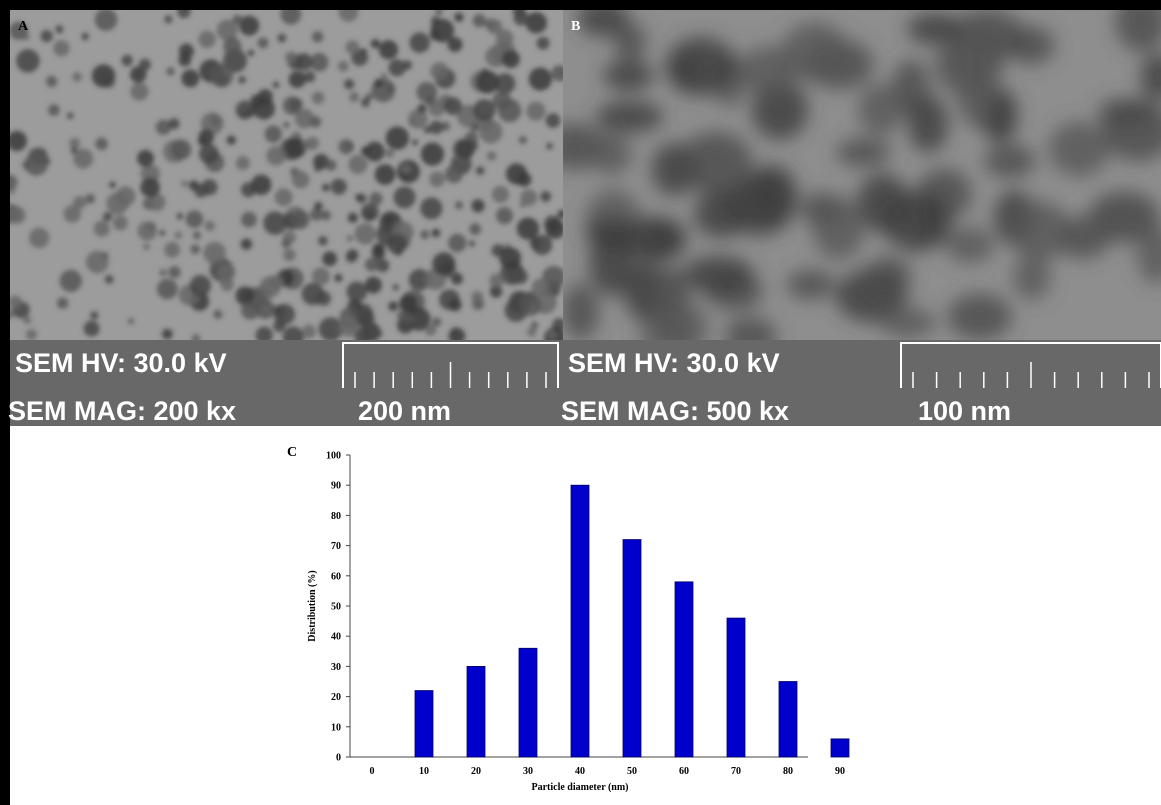 This screenshot has height=805, width=1161. I want to click on info-bar, so click(585, 383).